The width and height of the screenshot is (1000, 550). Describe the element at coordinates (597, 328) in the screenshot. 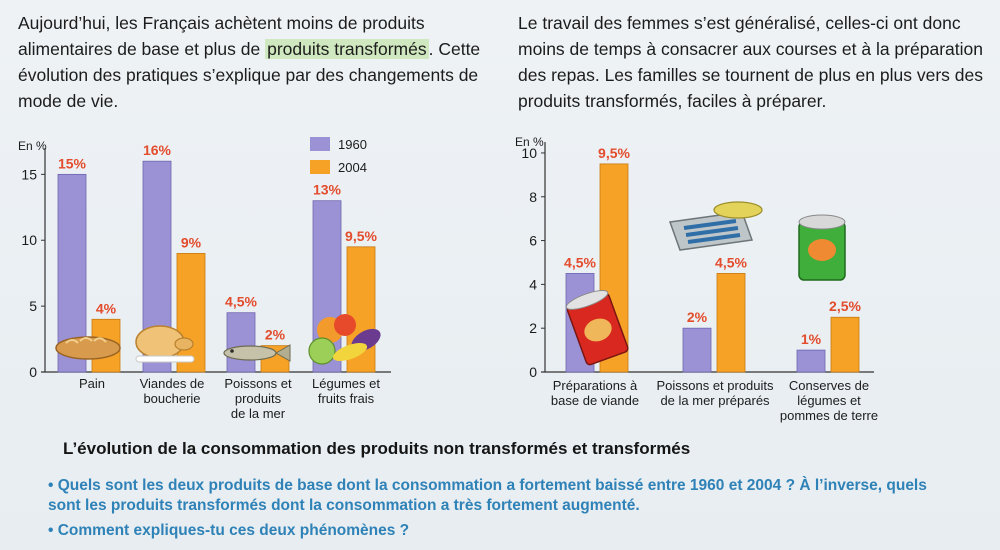

I see `canned-meat-icon` at that location.